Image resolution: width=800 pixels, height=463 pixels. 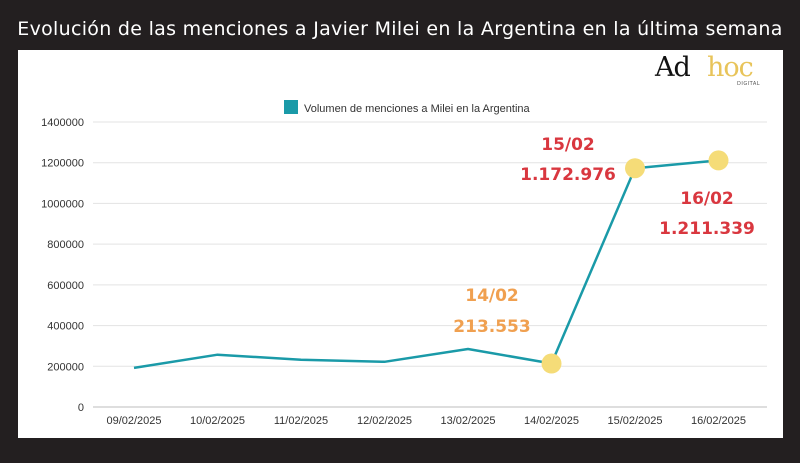 I want to click on markers-group, so click(x=635, y=262).